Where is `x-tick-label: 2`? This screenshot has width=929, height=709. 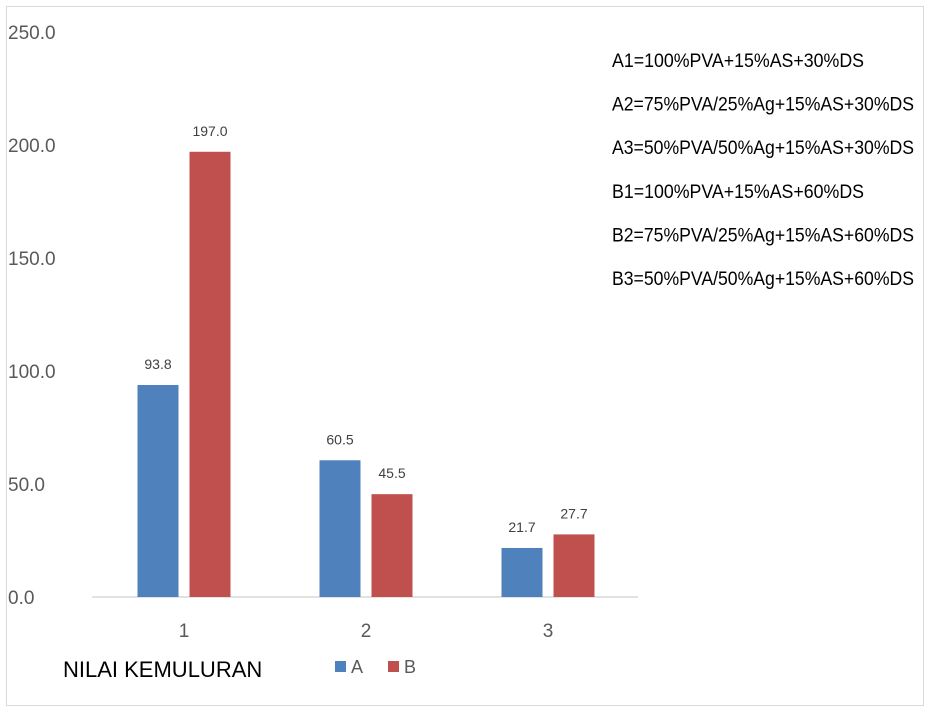 x-tick-label: 2 is located at coordinates (366, 631).